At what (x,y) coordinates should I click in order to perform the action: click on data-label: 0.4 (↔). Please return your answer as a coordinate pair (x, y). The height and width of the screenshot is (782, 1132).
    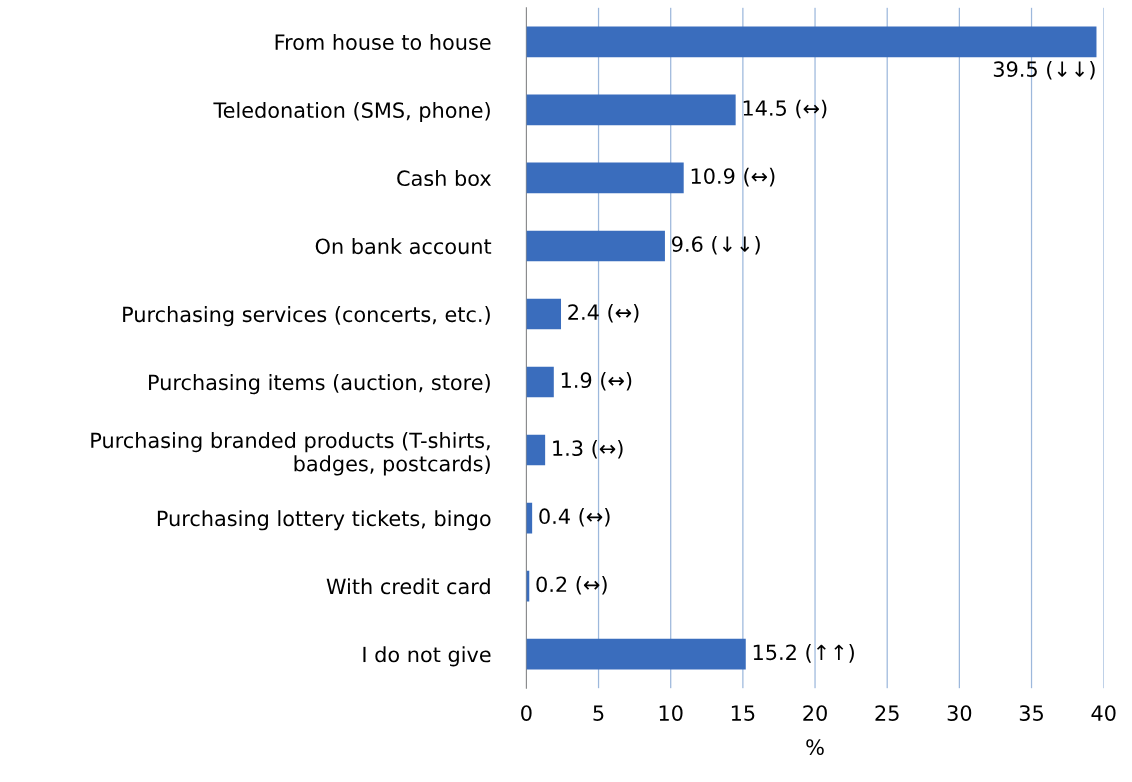
    Looking at the image, I should click on (574, 517).